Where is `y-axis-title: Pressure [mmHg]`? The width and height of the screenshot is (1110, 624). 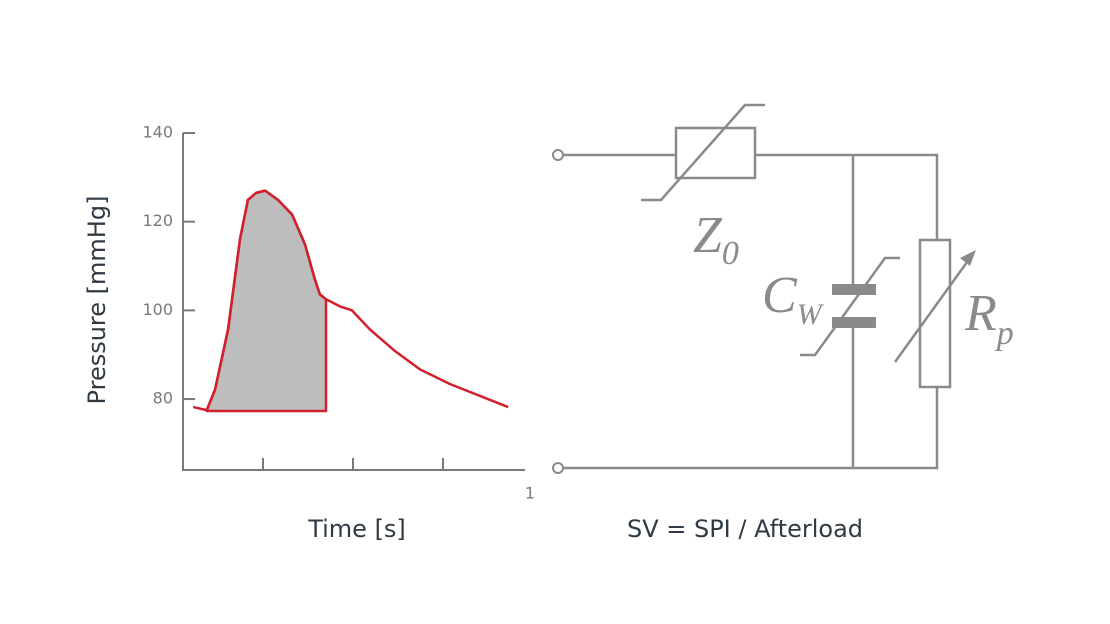
y-axis-title: Pressure [mmHg] is located at coordinates (97, 300).